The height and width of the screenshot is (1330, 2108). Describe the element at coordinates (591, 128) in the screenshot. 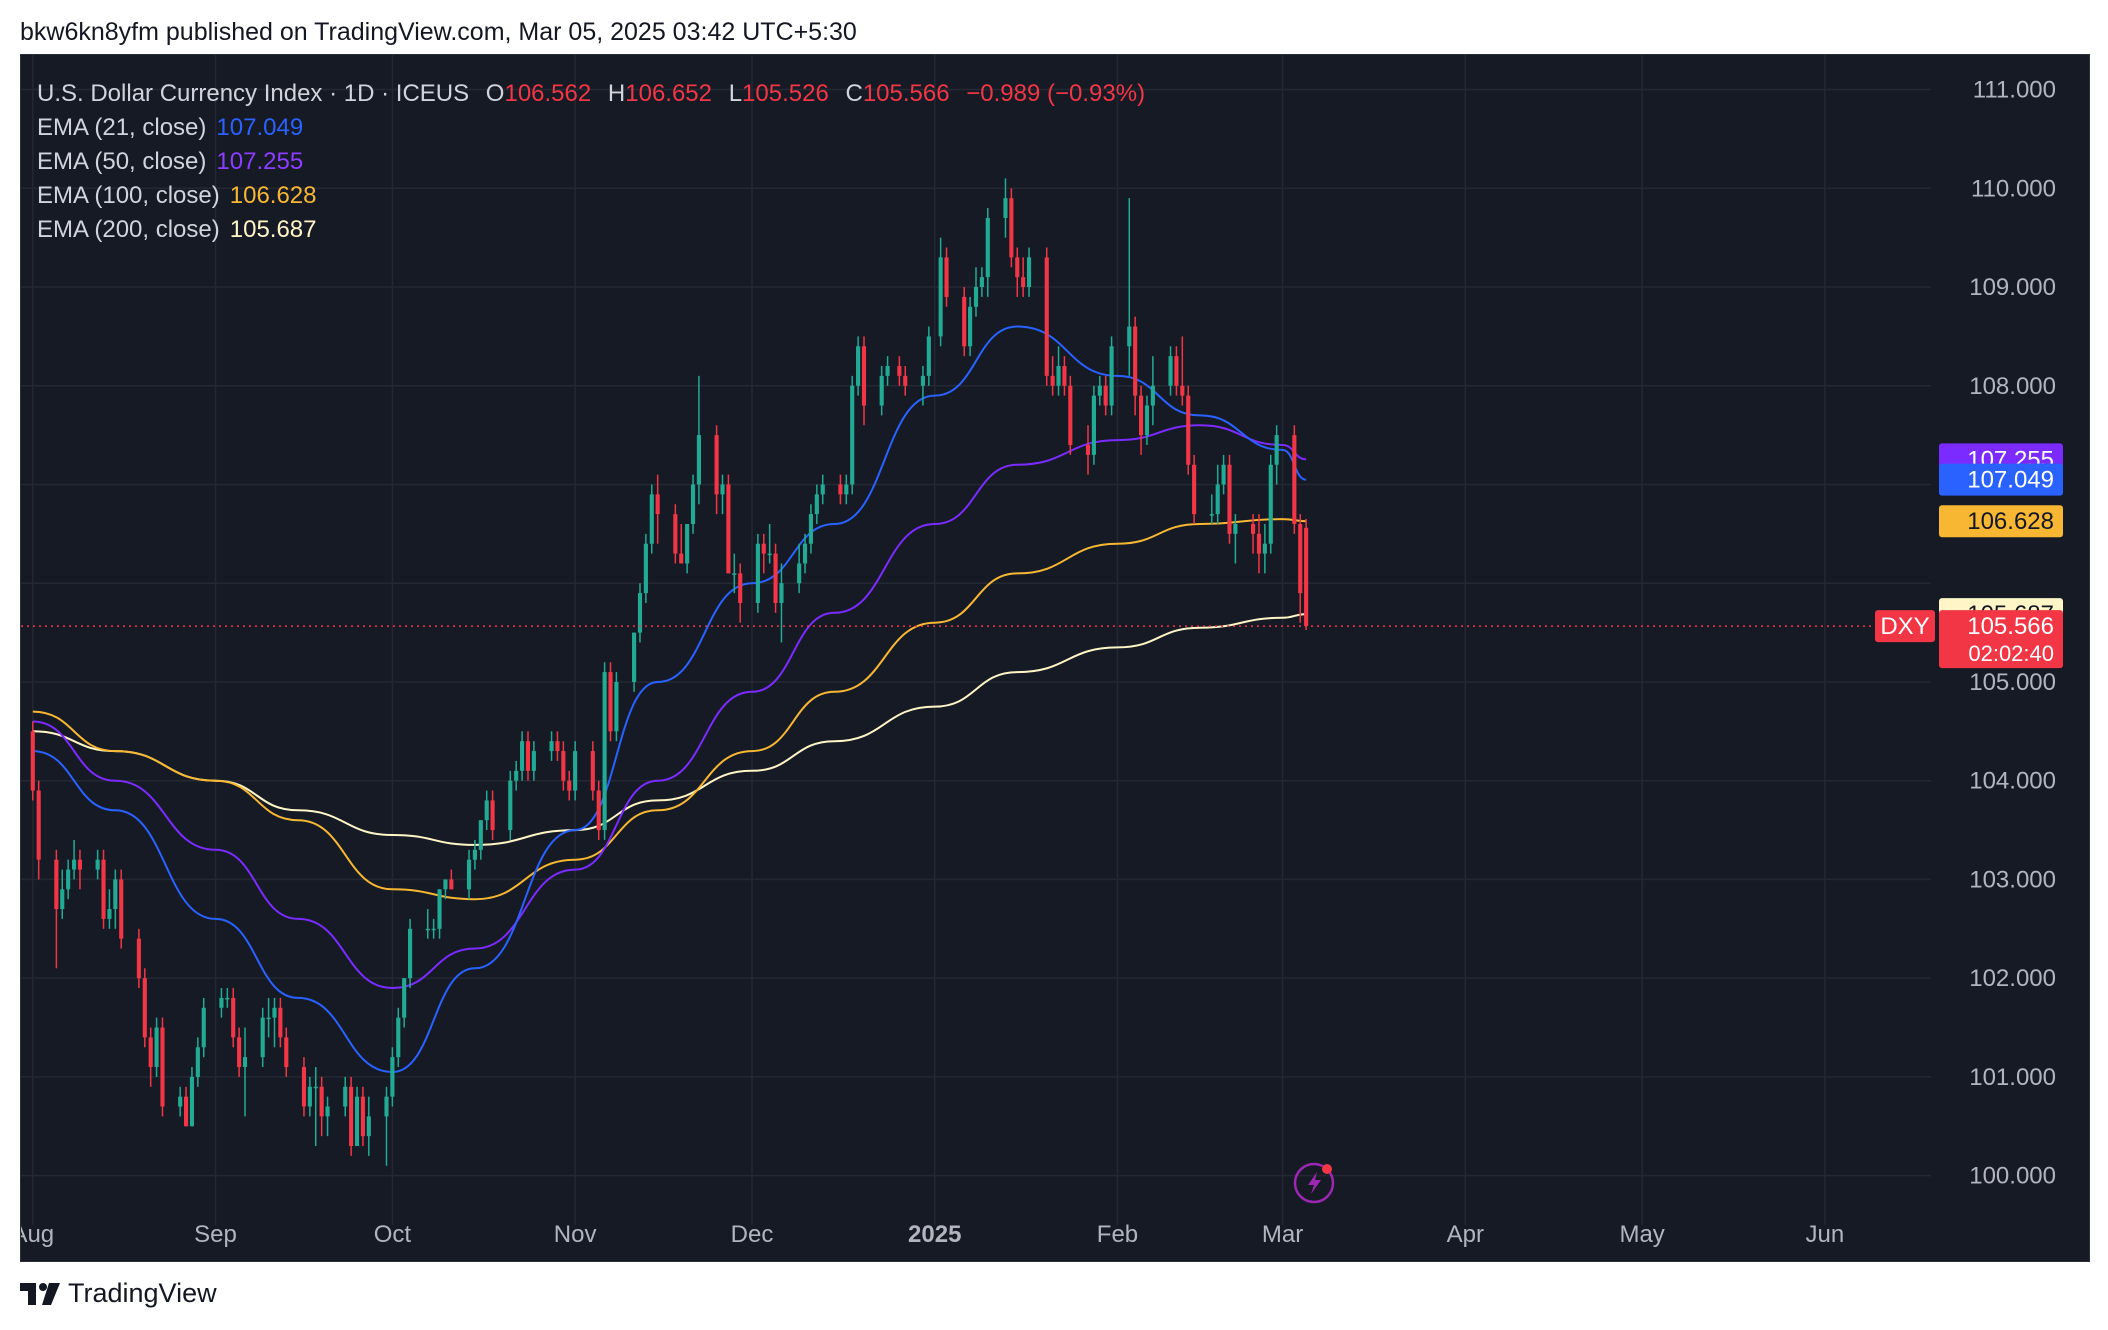

I see `legend-ema21-row: EMA (21, close) 107.049` at that location.